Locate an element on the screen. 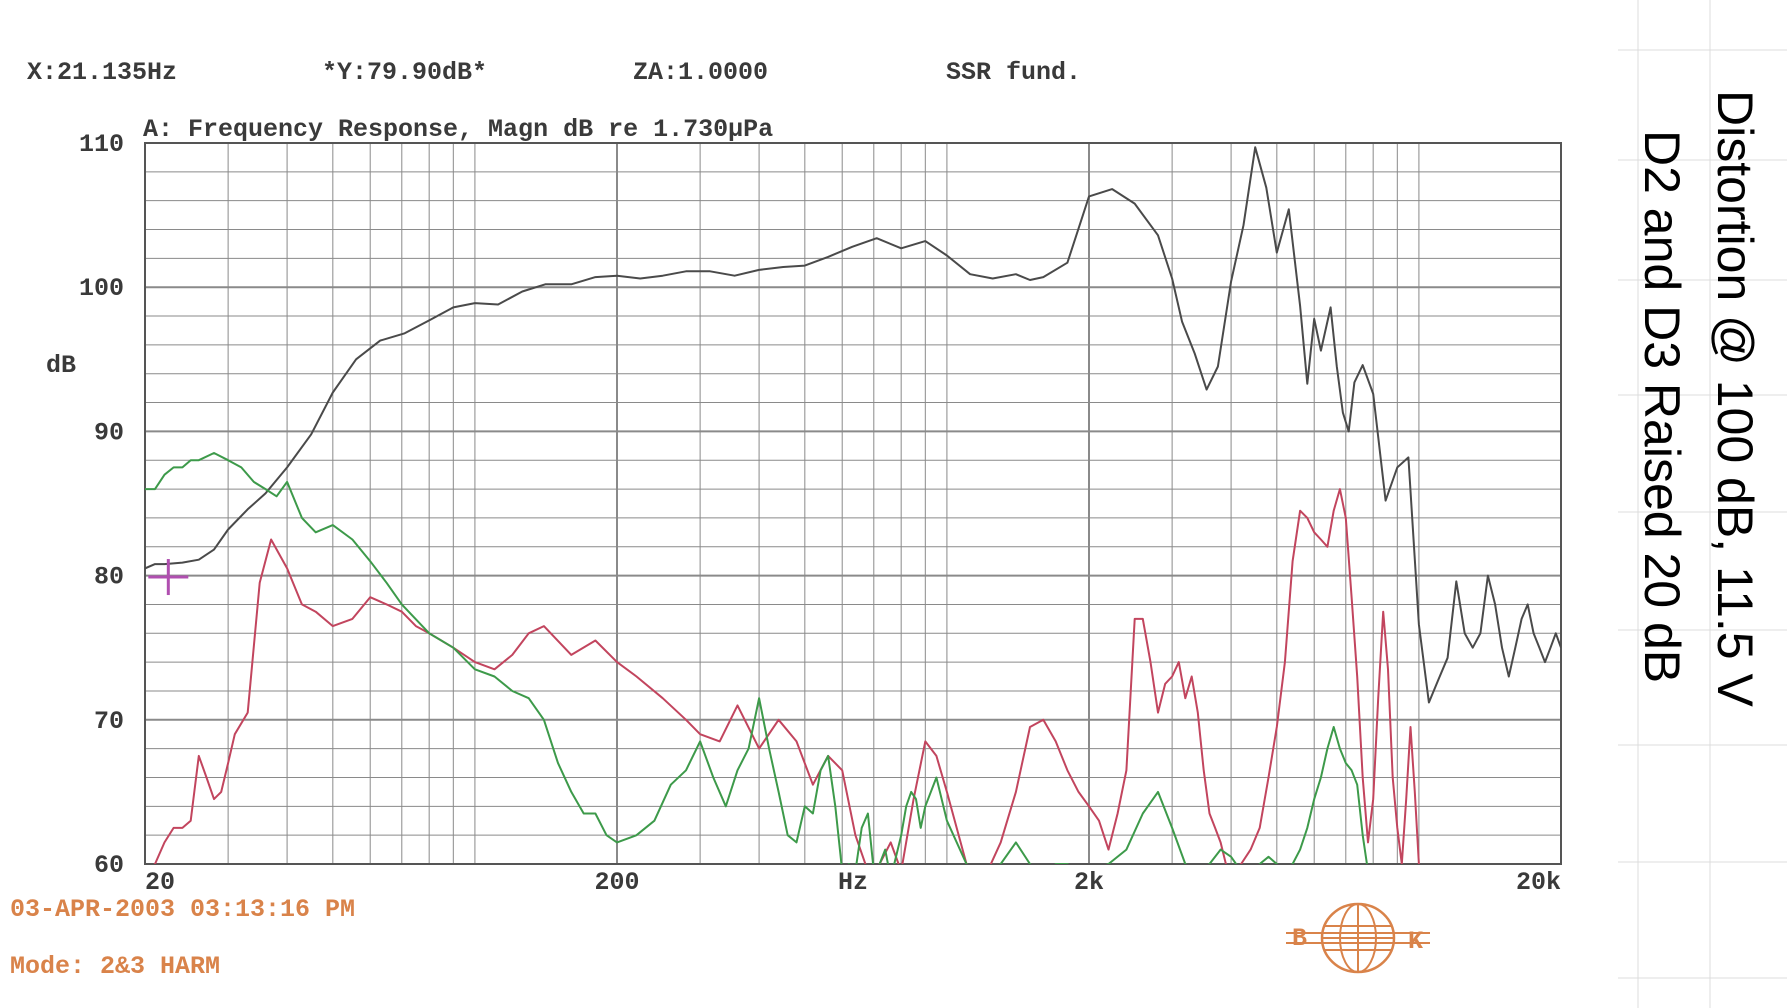 Image resolution: width=1787 pixels, height=1008 pixels. page-edge-lines is located at coordinates (1702, 504).